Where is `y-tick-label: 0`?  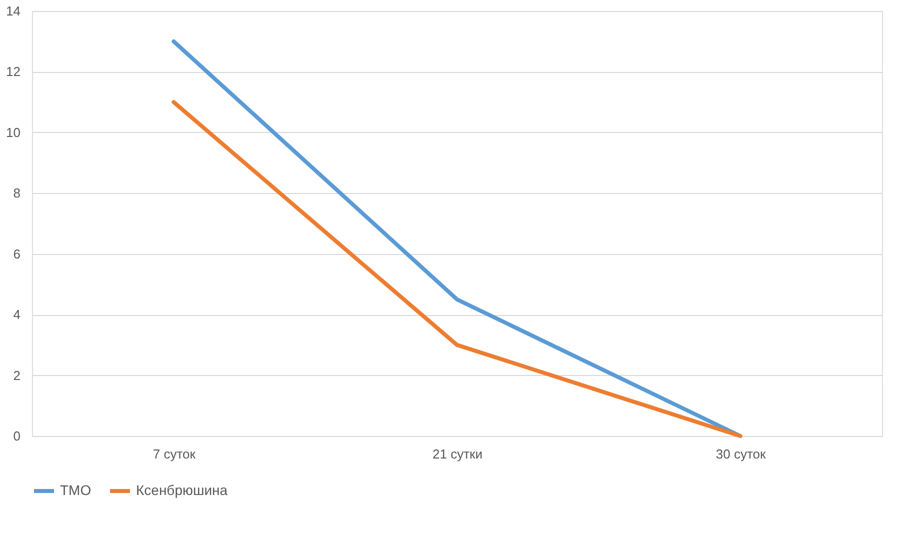
y-tick-label: 0 is located at coordinates (16, 436).